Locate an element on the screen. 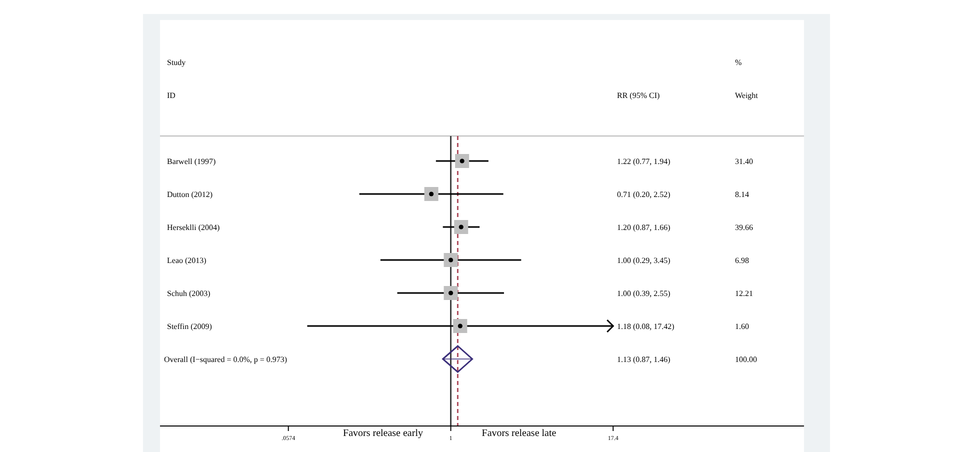 The height and width of the screenshot is (452, 973). annotation: 12.21 is located at coordinates (744, 293).